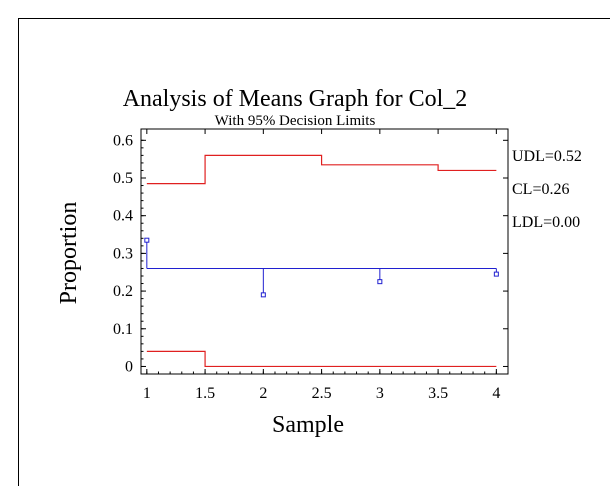  What do you see at coordinates (295, 121) in the screenshot?
I see `chart-subtitle: With 95% Decision Limits` at bounding box center [295, 121].